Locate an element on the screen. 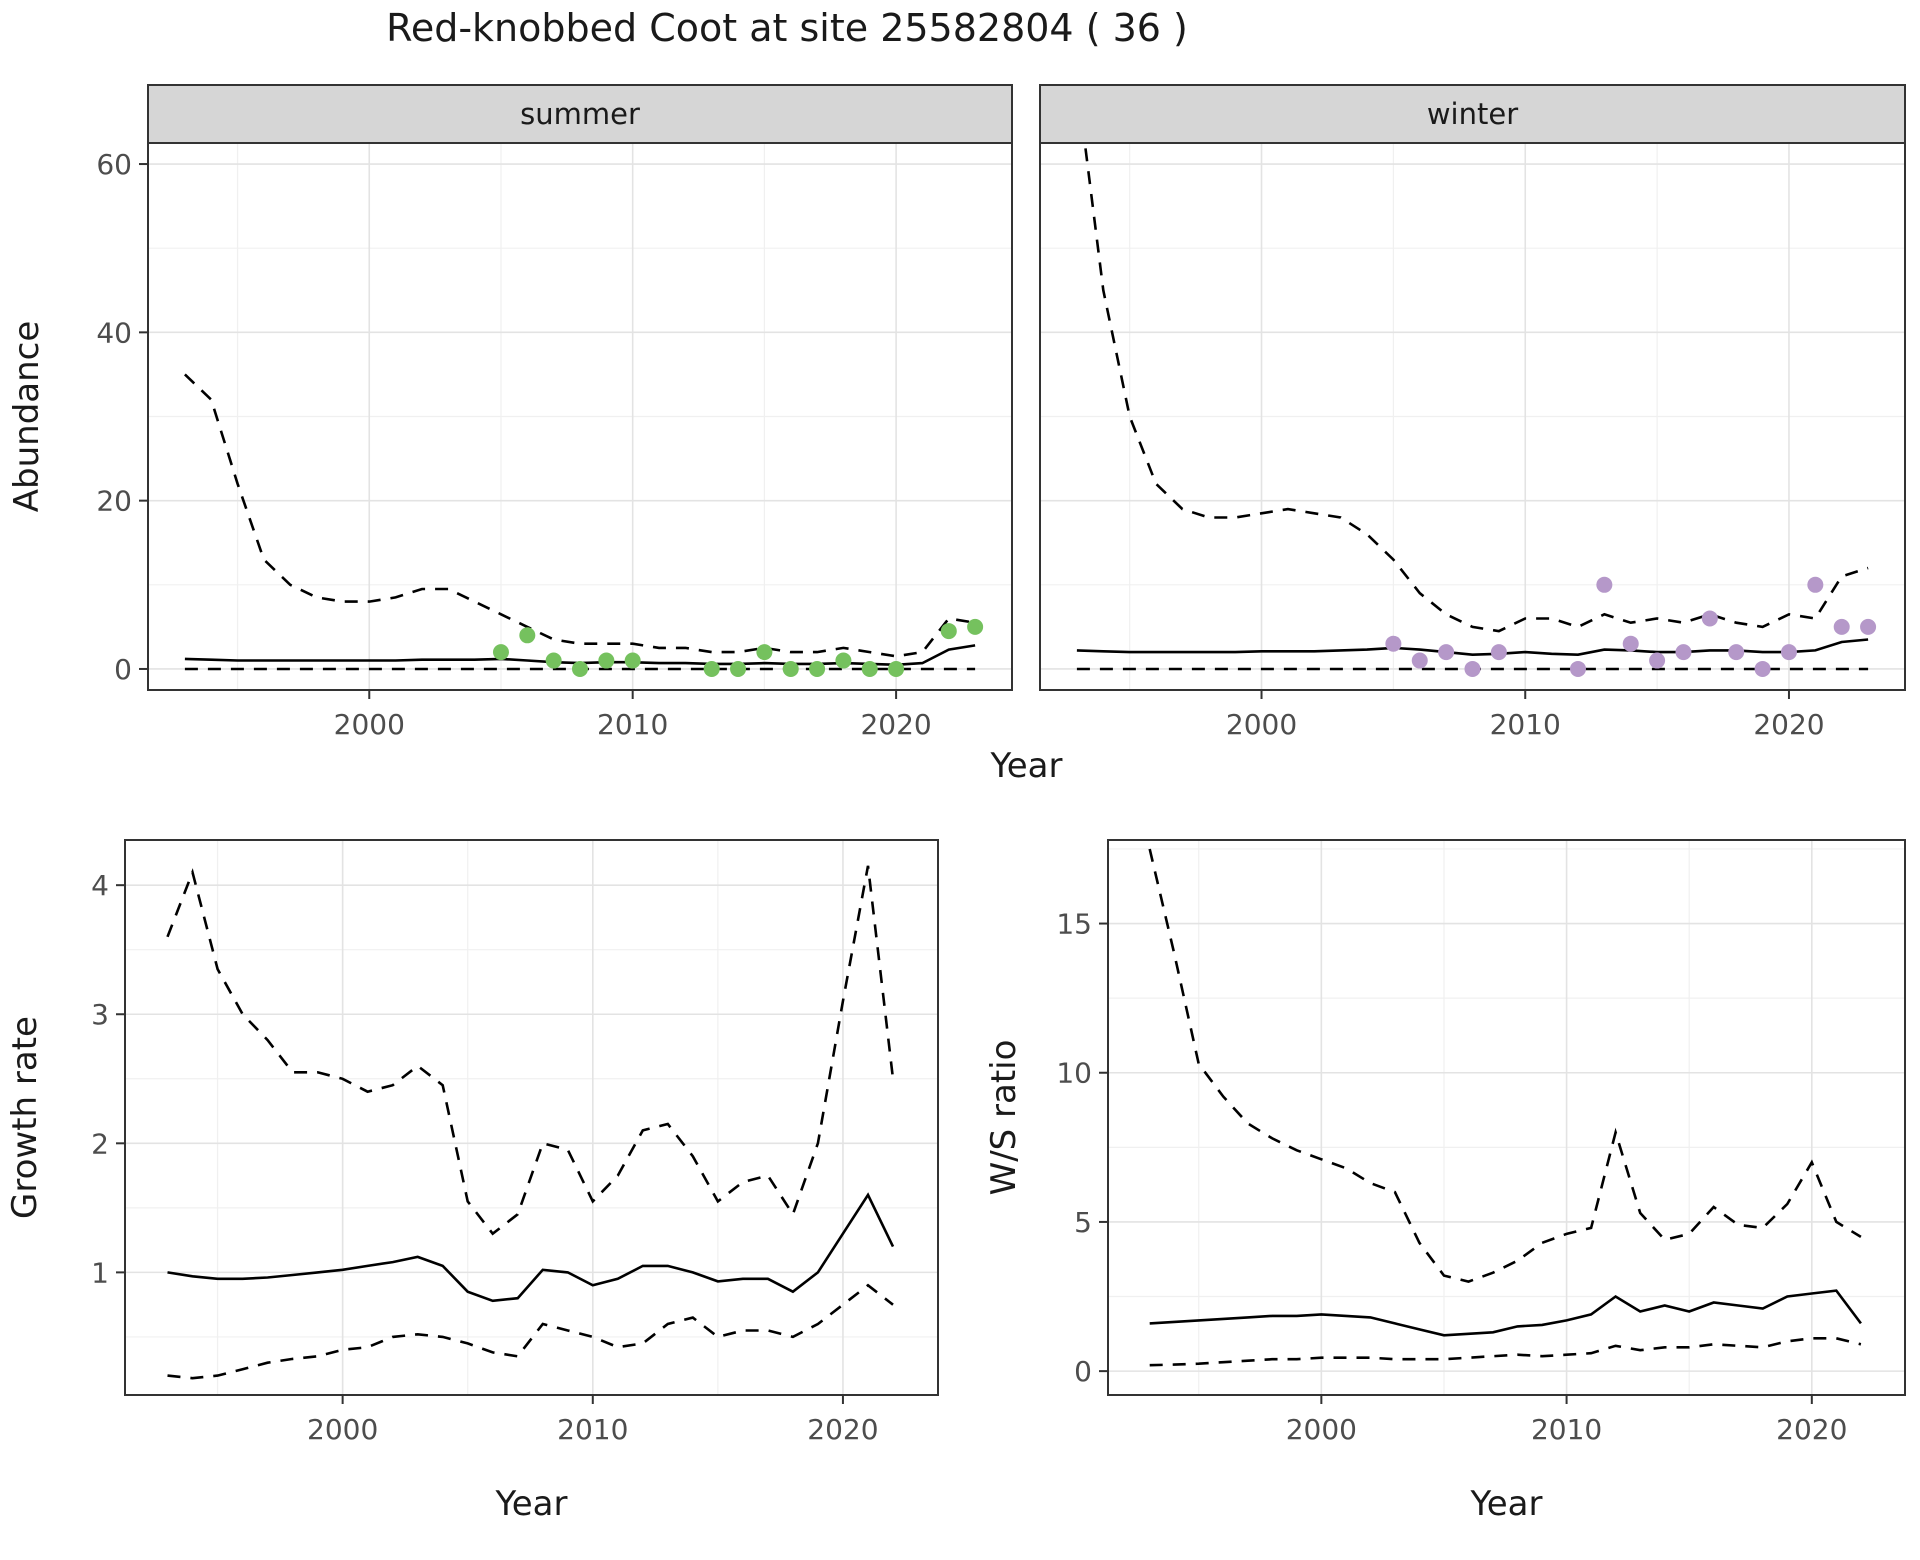  svg-text: 60 is located at coordinates (114, 164).